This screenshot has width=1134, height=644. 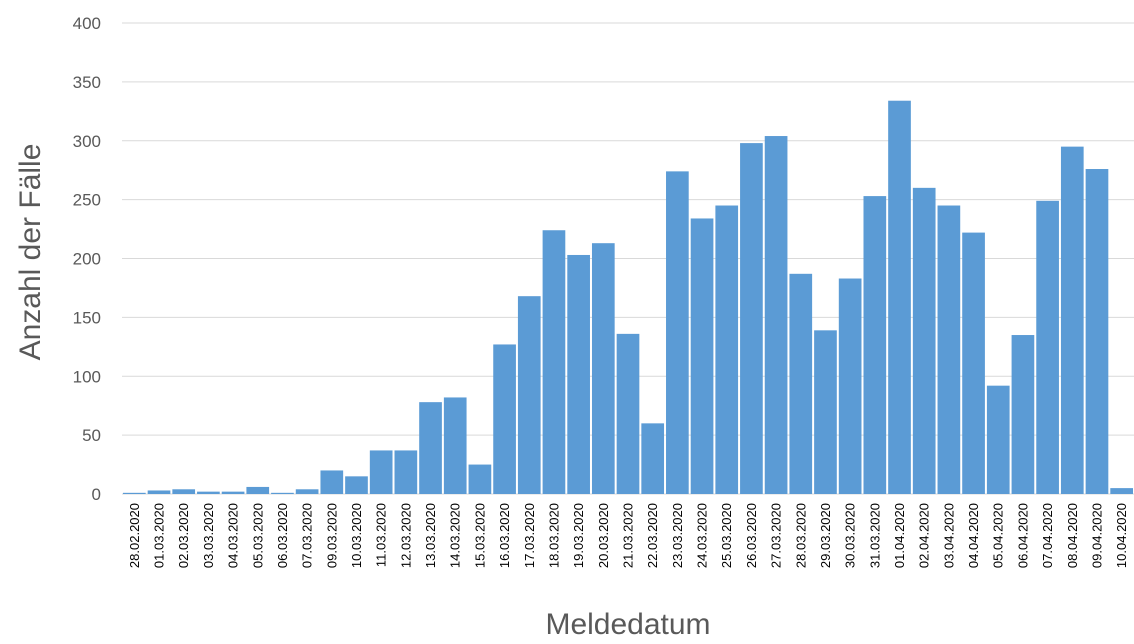 What do you see at coordinates (800, 535) in the screenshot?
I see `x-tick-label: 28.03.2020` at bounding box center [800, 535].